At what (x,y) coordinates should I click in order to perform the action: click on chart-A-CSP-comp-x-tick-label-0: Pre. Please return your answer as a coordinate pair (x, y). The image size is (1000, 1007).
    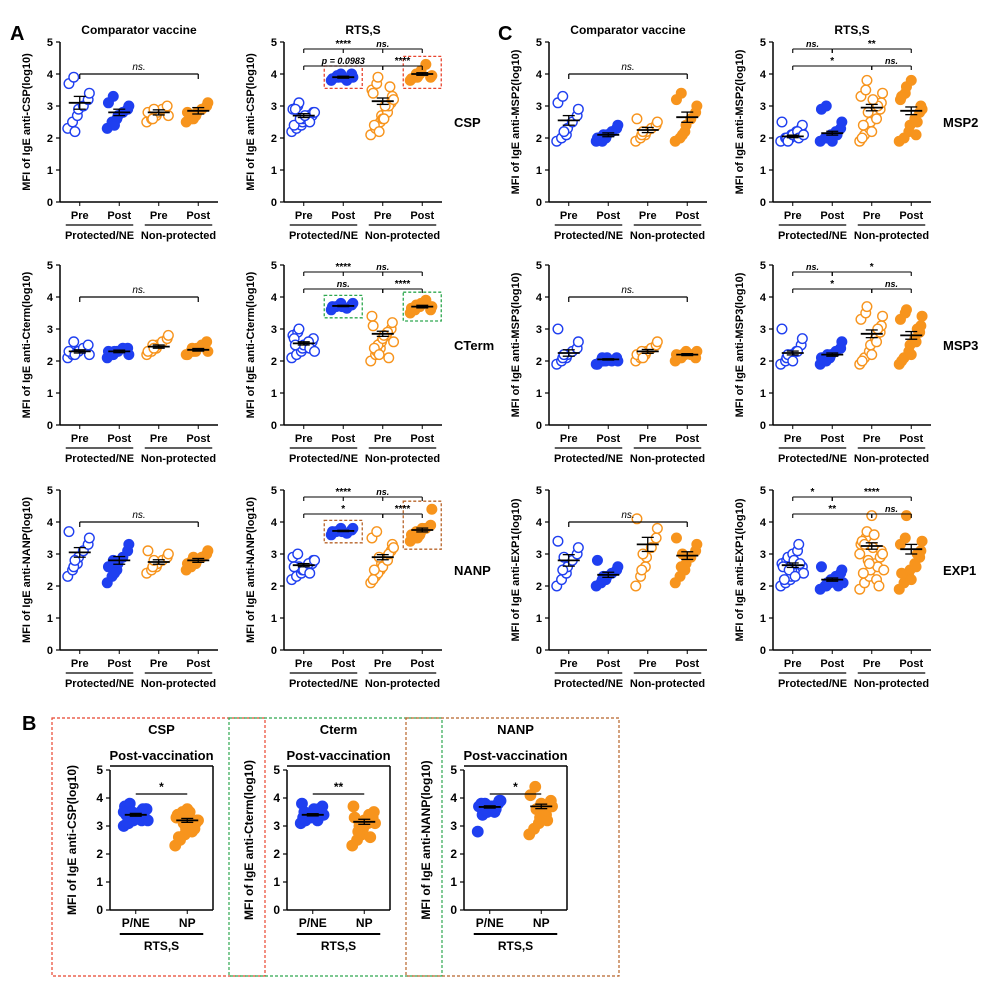
    Looking at the image, I should click on (80, 216).